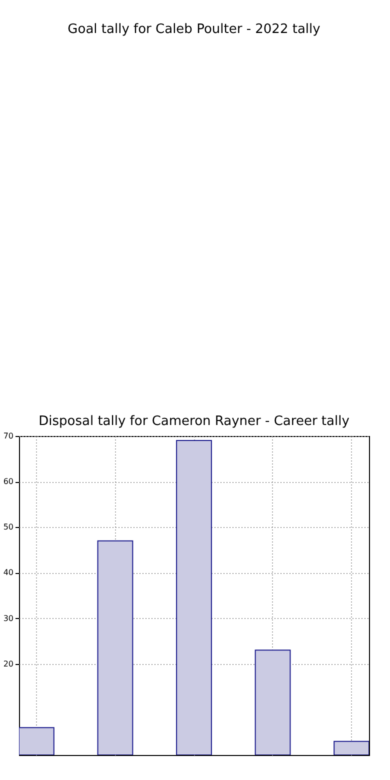 The width and height of the screenshot is (390, 780). What do you see at coordinates (8, 527) in the screenshot?
I see `y-tick-label: 50` at bounding box center [8, 527].